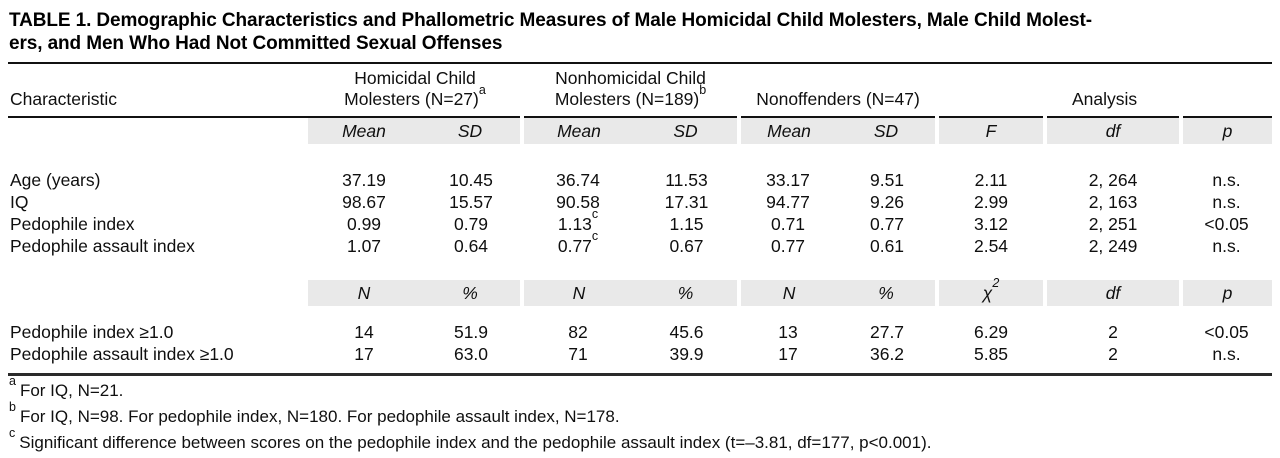 Image resolution: width=1280 pixels, height=458 pixels. Describe the element at coordinates (19, 202) in the screenshot. I see `row-label: IQ` at that location.